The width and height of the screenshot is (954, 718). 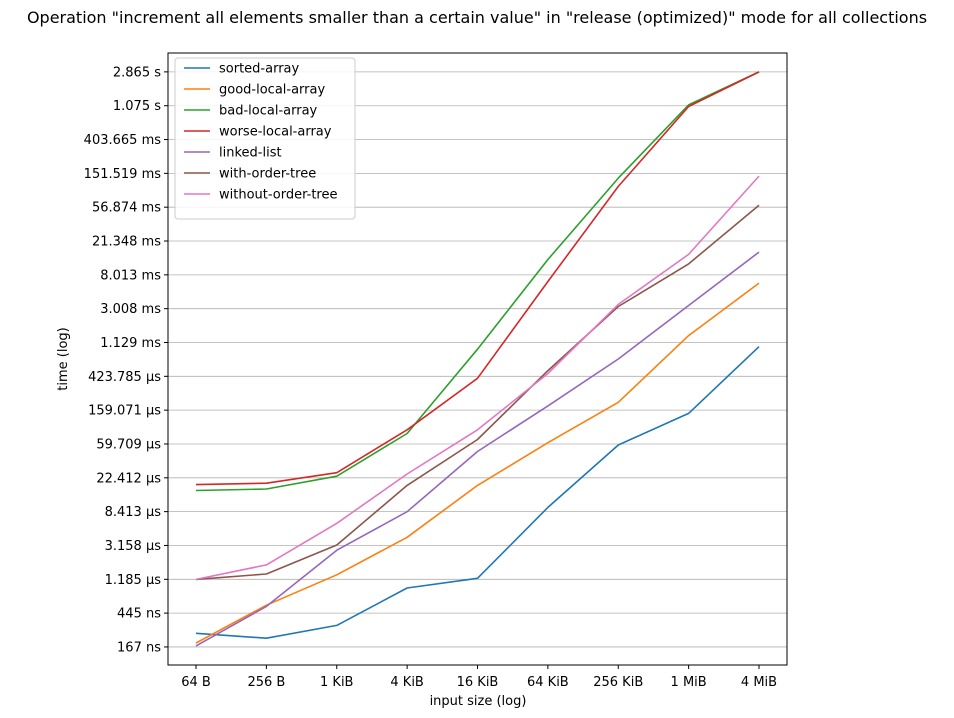 What do you see at coordinates (336, 682) in the screenshot?
I see `x-tick-label: 1 KiB` at bounding box center [336, 682].